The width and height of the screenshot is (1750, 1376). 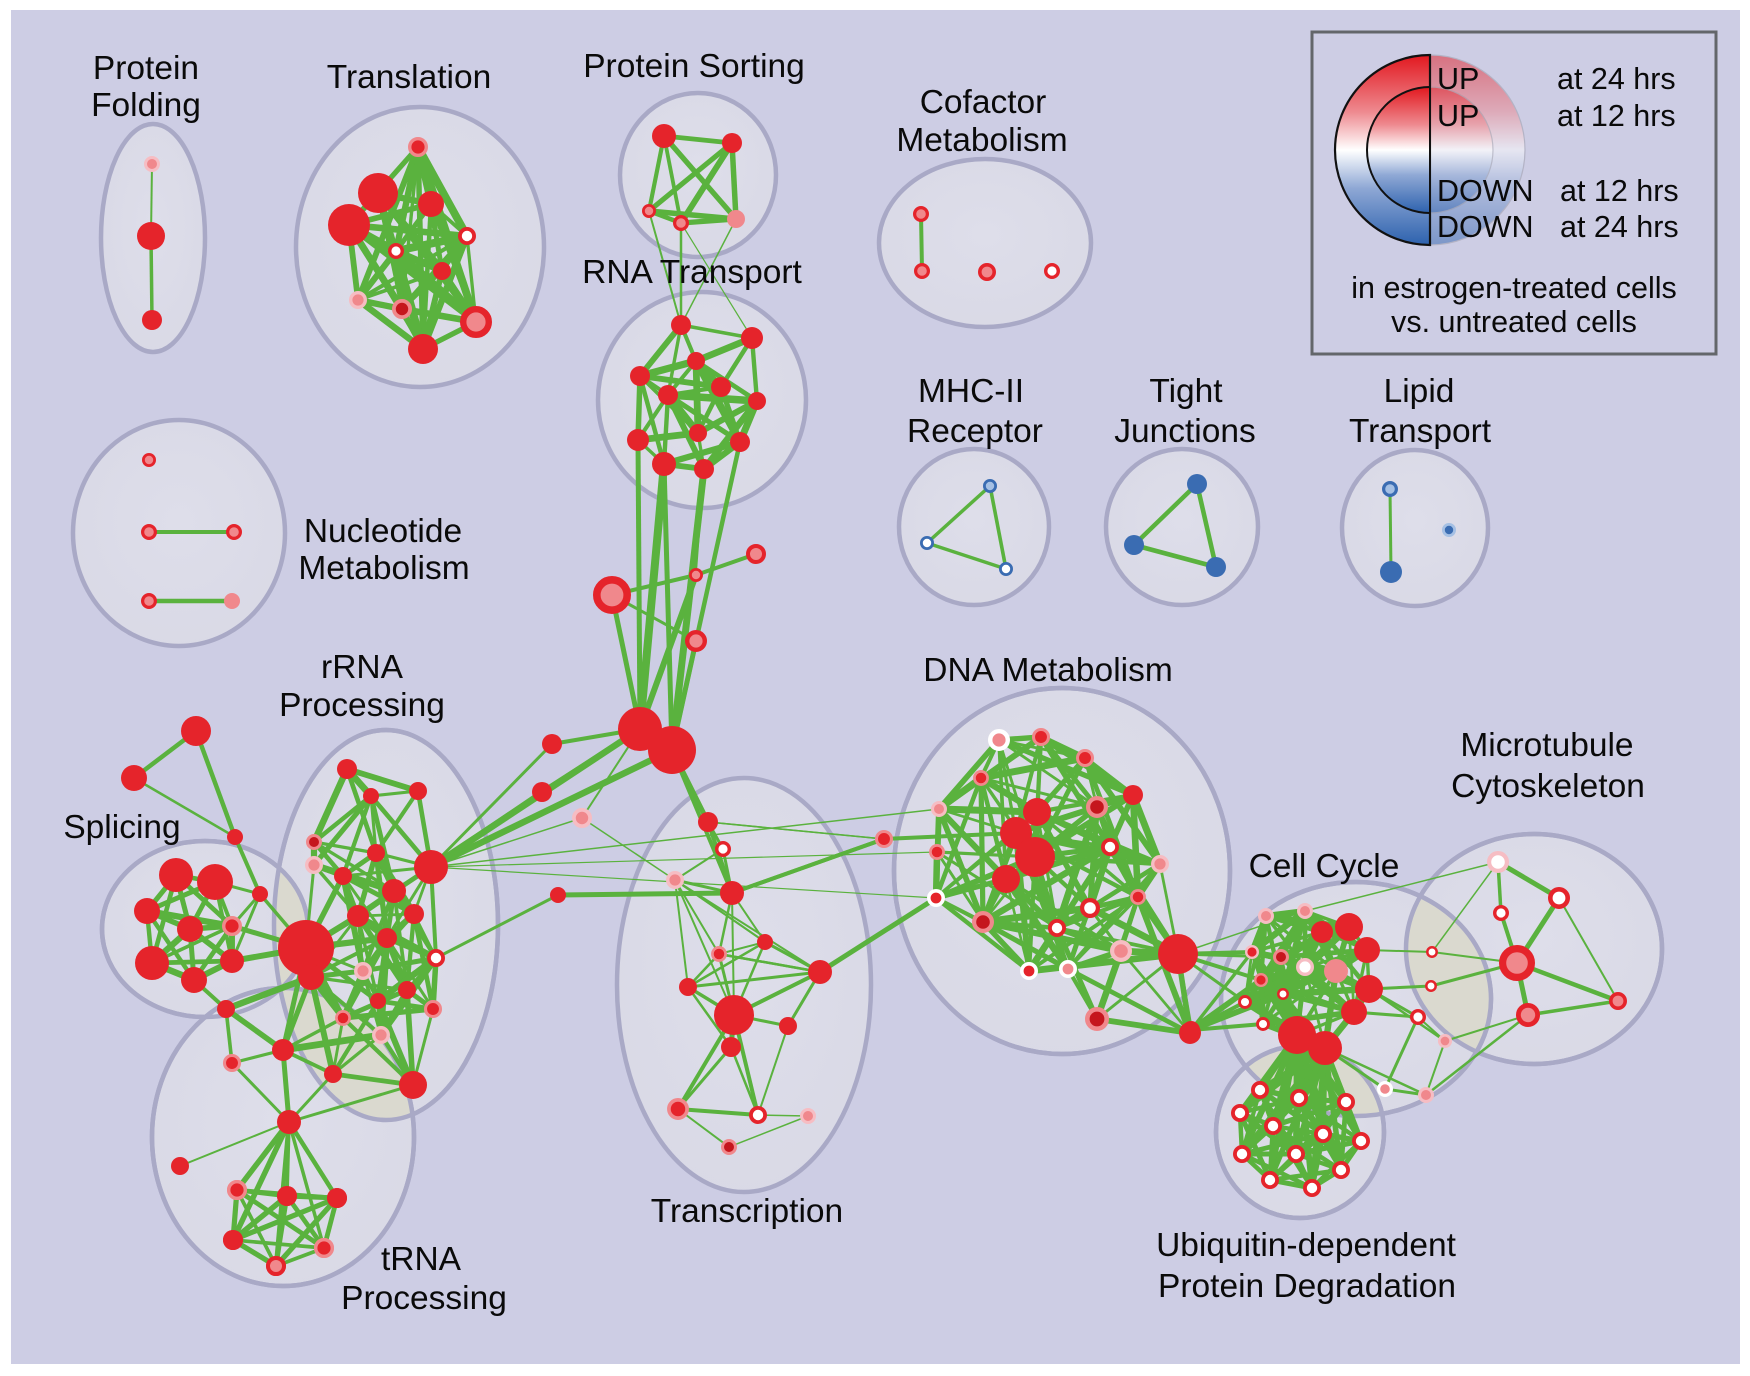 What do you see at coordinates (983, 102) in the screenshot?
I see `svg-text: Cofactor` at bounding box center [983, 102].